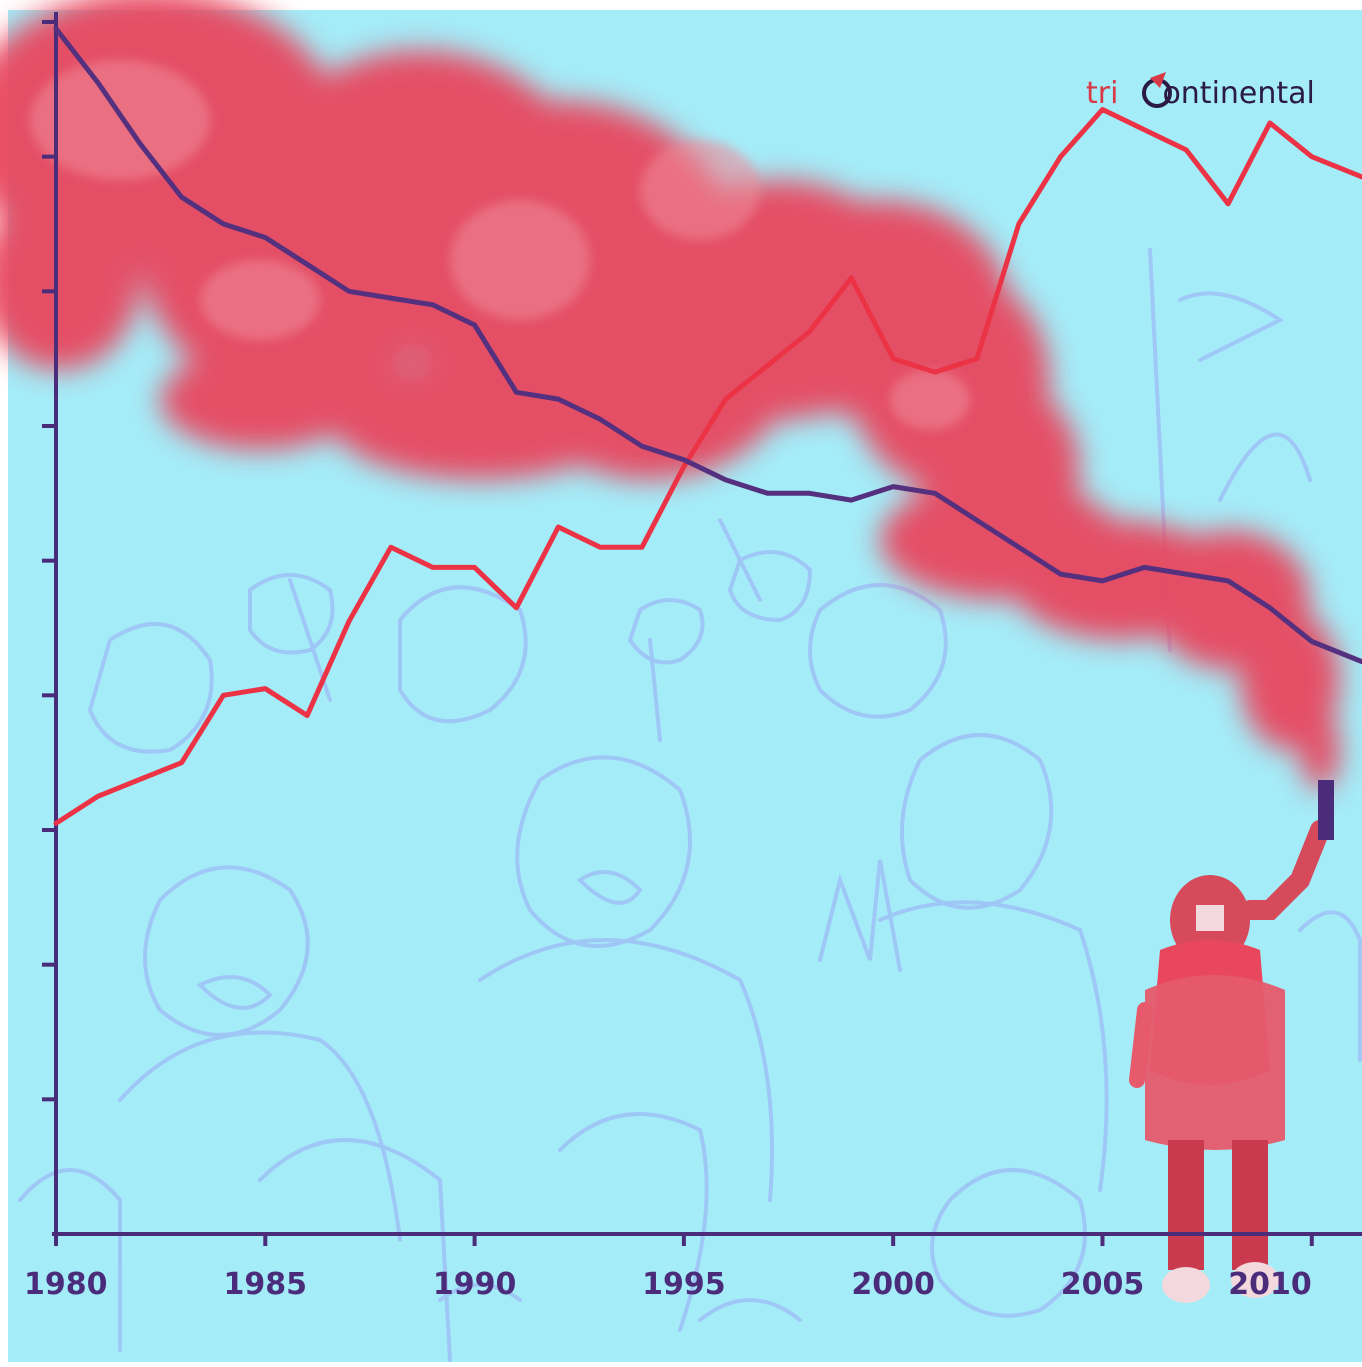 This screenshot has width=1362, height=1367. What do you see at coordinates (684, 1284) in the screenshot?
I see `x-tick-label: 1995` at bounding box center [684, 1284].